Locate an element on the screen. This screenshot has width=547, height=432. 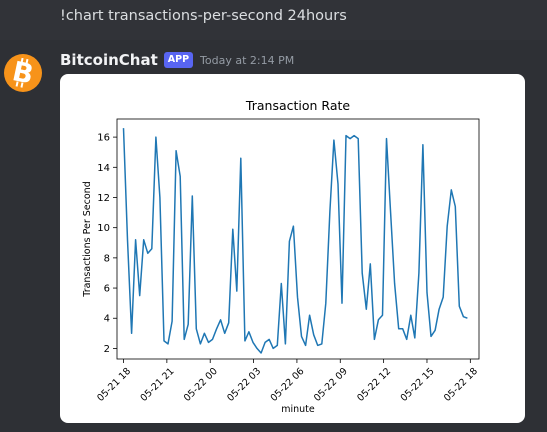
app-badge: APP is located at coordinates (178, 60).